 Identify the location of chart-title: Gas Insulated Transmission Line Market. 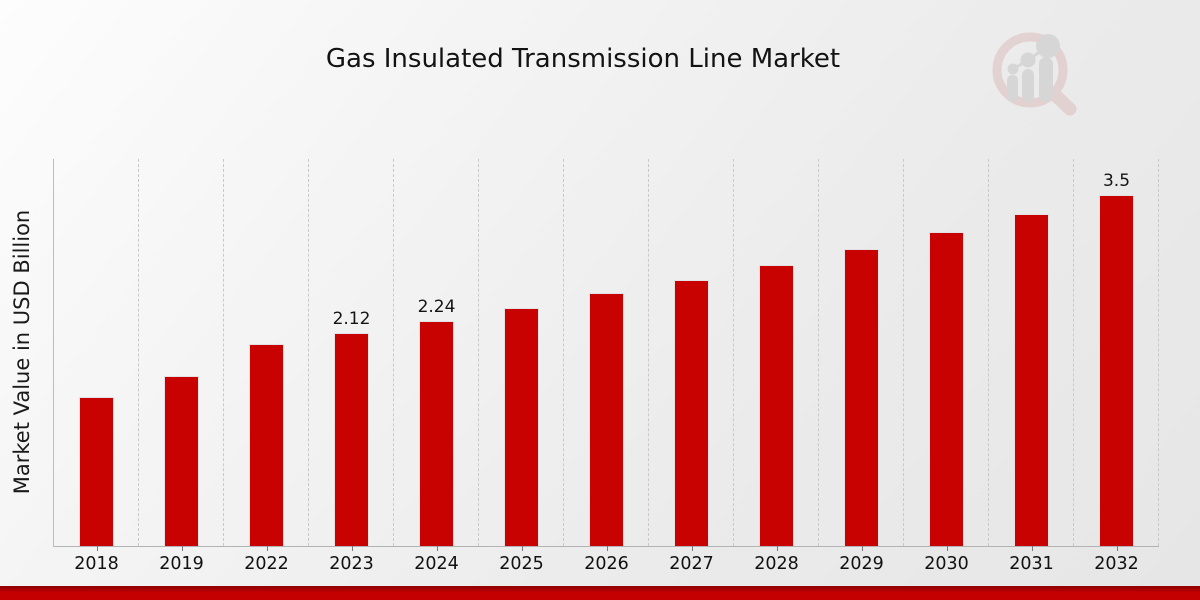
(583, 59).